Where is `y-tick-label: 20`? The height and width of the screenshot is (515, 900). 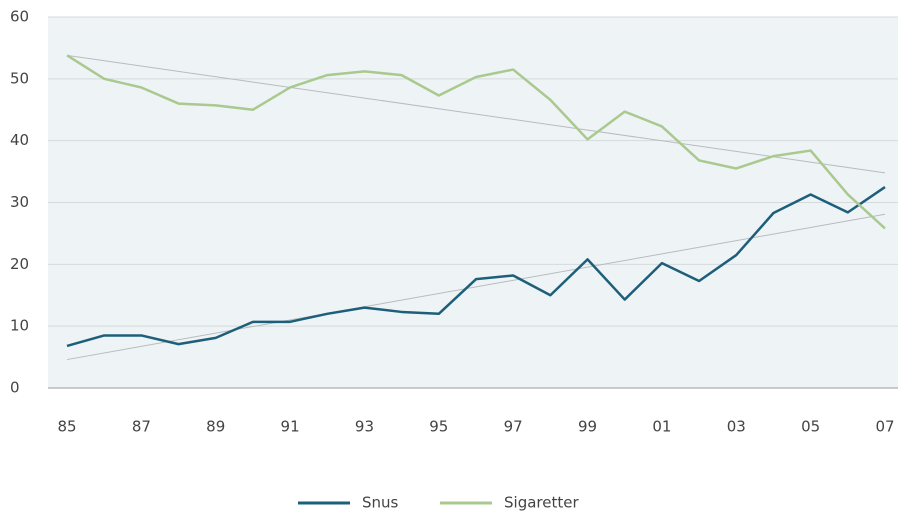 y-tick-label: 20 is located at coordinates (19, 264).